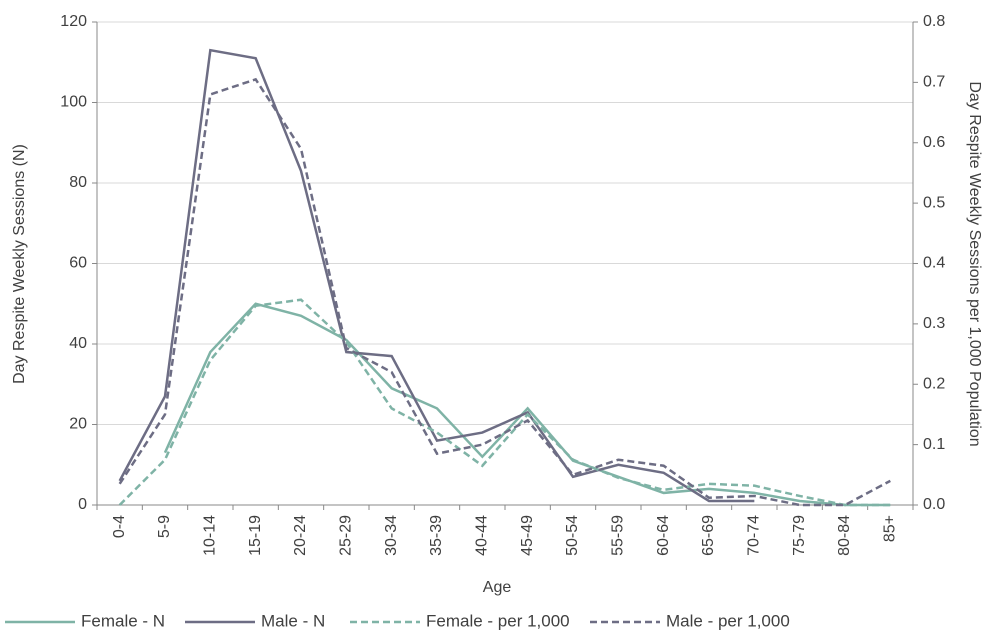  I want to click on x-tick-label: 0-4, so click(119, 526).